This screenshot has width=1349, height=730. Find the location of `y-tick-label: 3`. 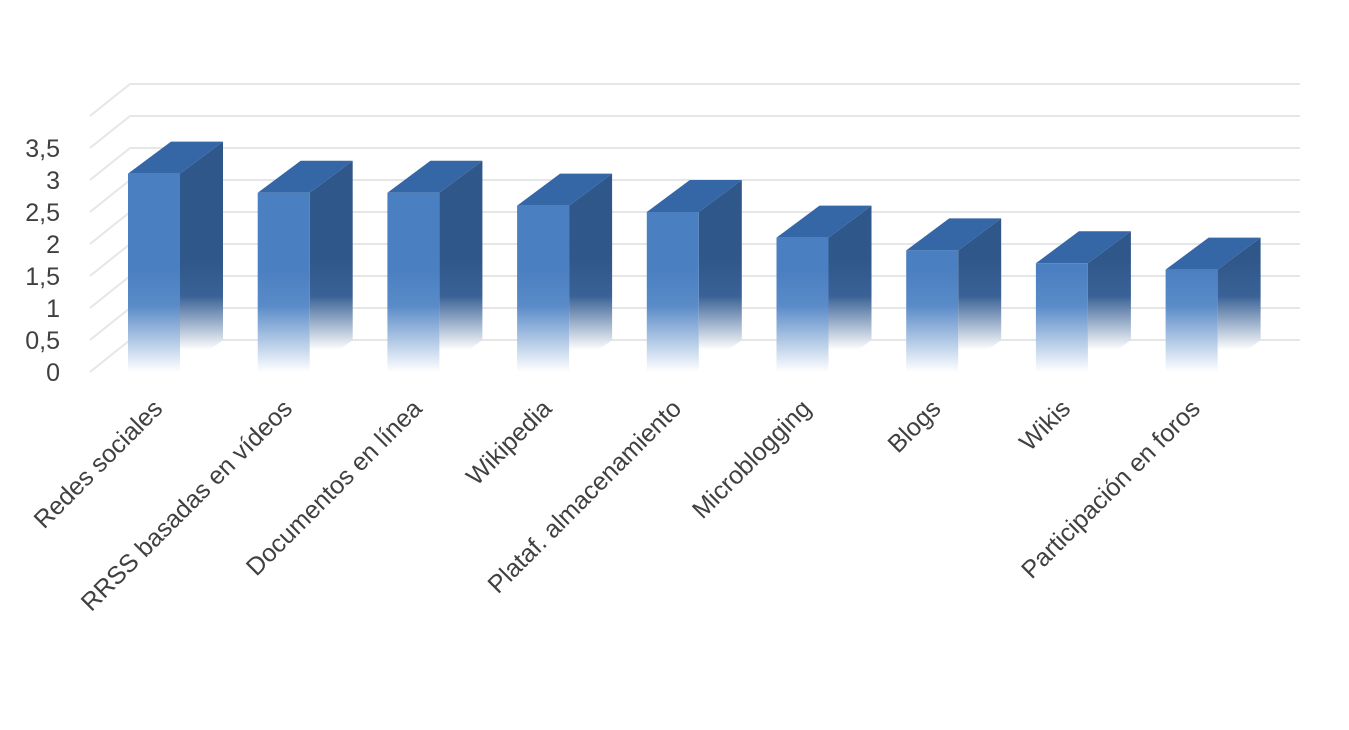

y-tick-label: 3 is located at coordinates (53, 181).